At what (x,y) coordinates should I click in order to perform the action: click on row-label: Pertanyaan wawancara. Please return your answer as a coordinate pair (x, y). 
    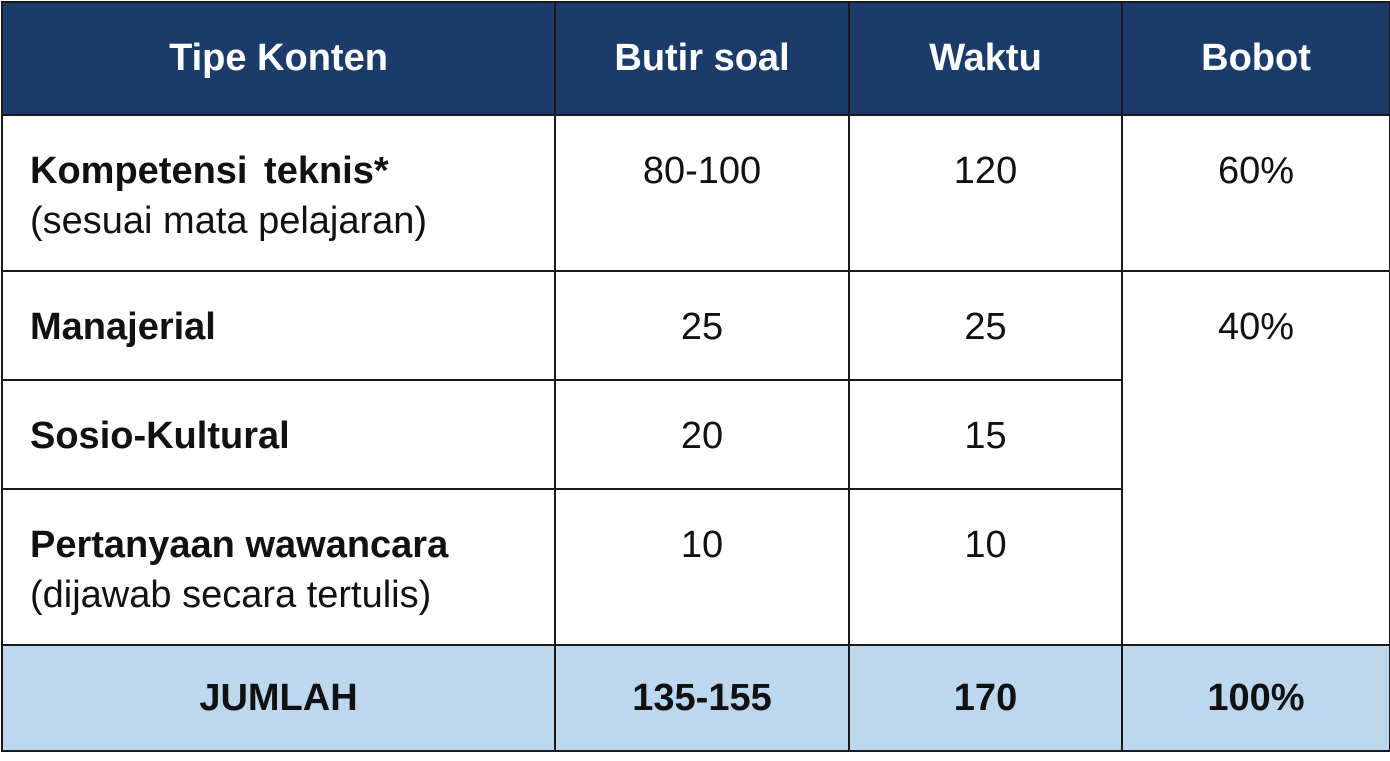
    Looking at the image, I should click on (239, 545).